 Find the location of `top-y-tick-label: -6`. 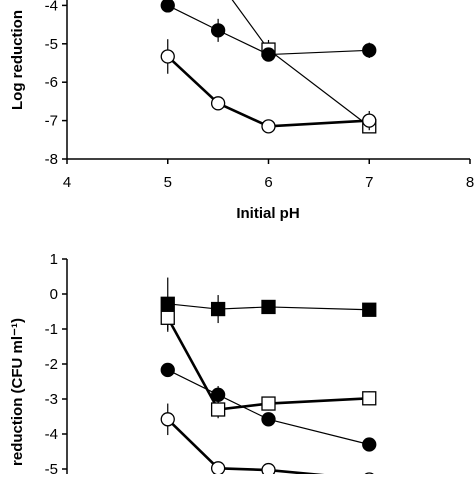

top-y-tick-label: -6 is located at coordinates (51, 82).